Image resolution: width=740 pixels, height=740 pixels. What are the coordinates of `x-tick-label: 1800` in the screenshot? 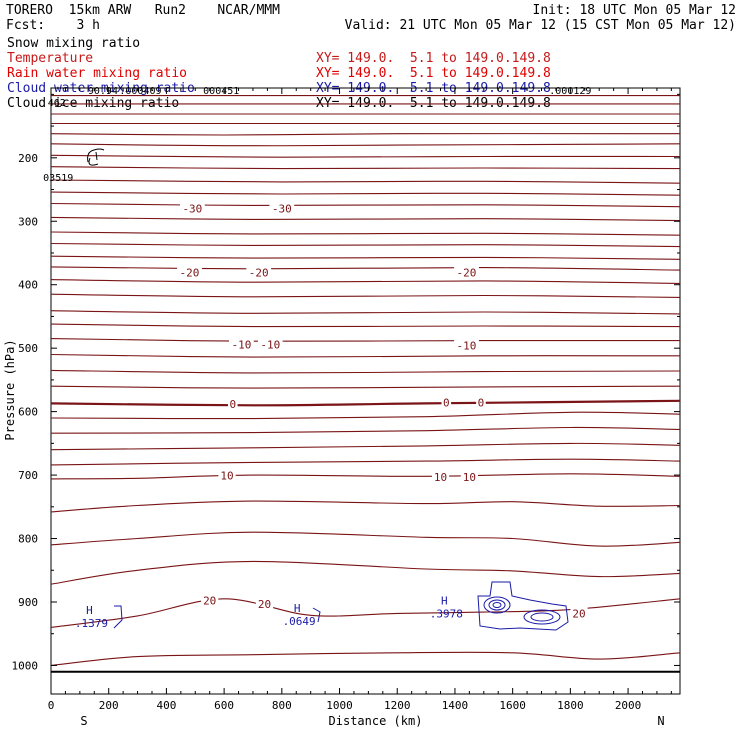 It's located at (570, 705).